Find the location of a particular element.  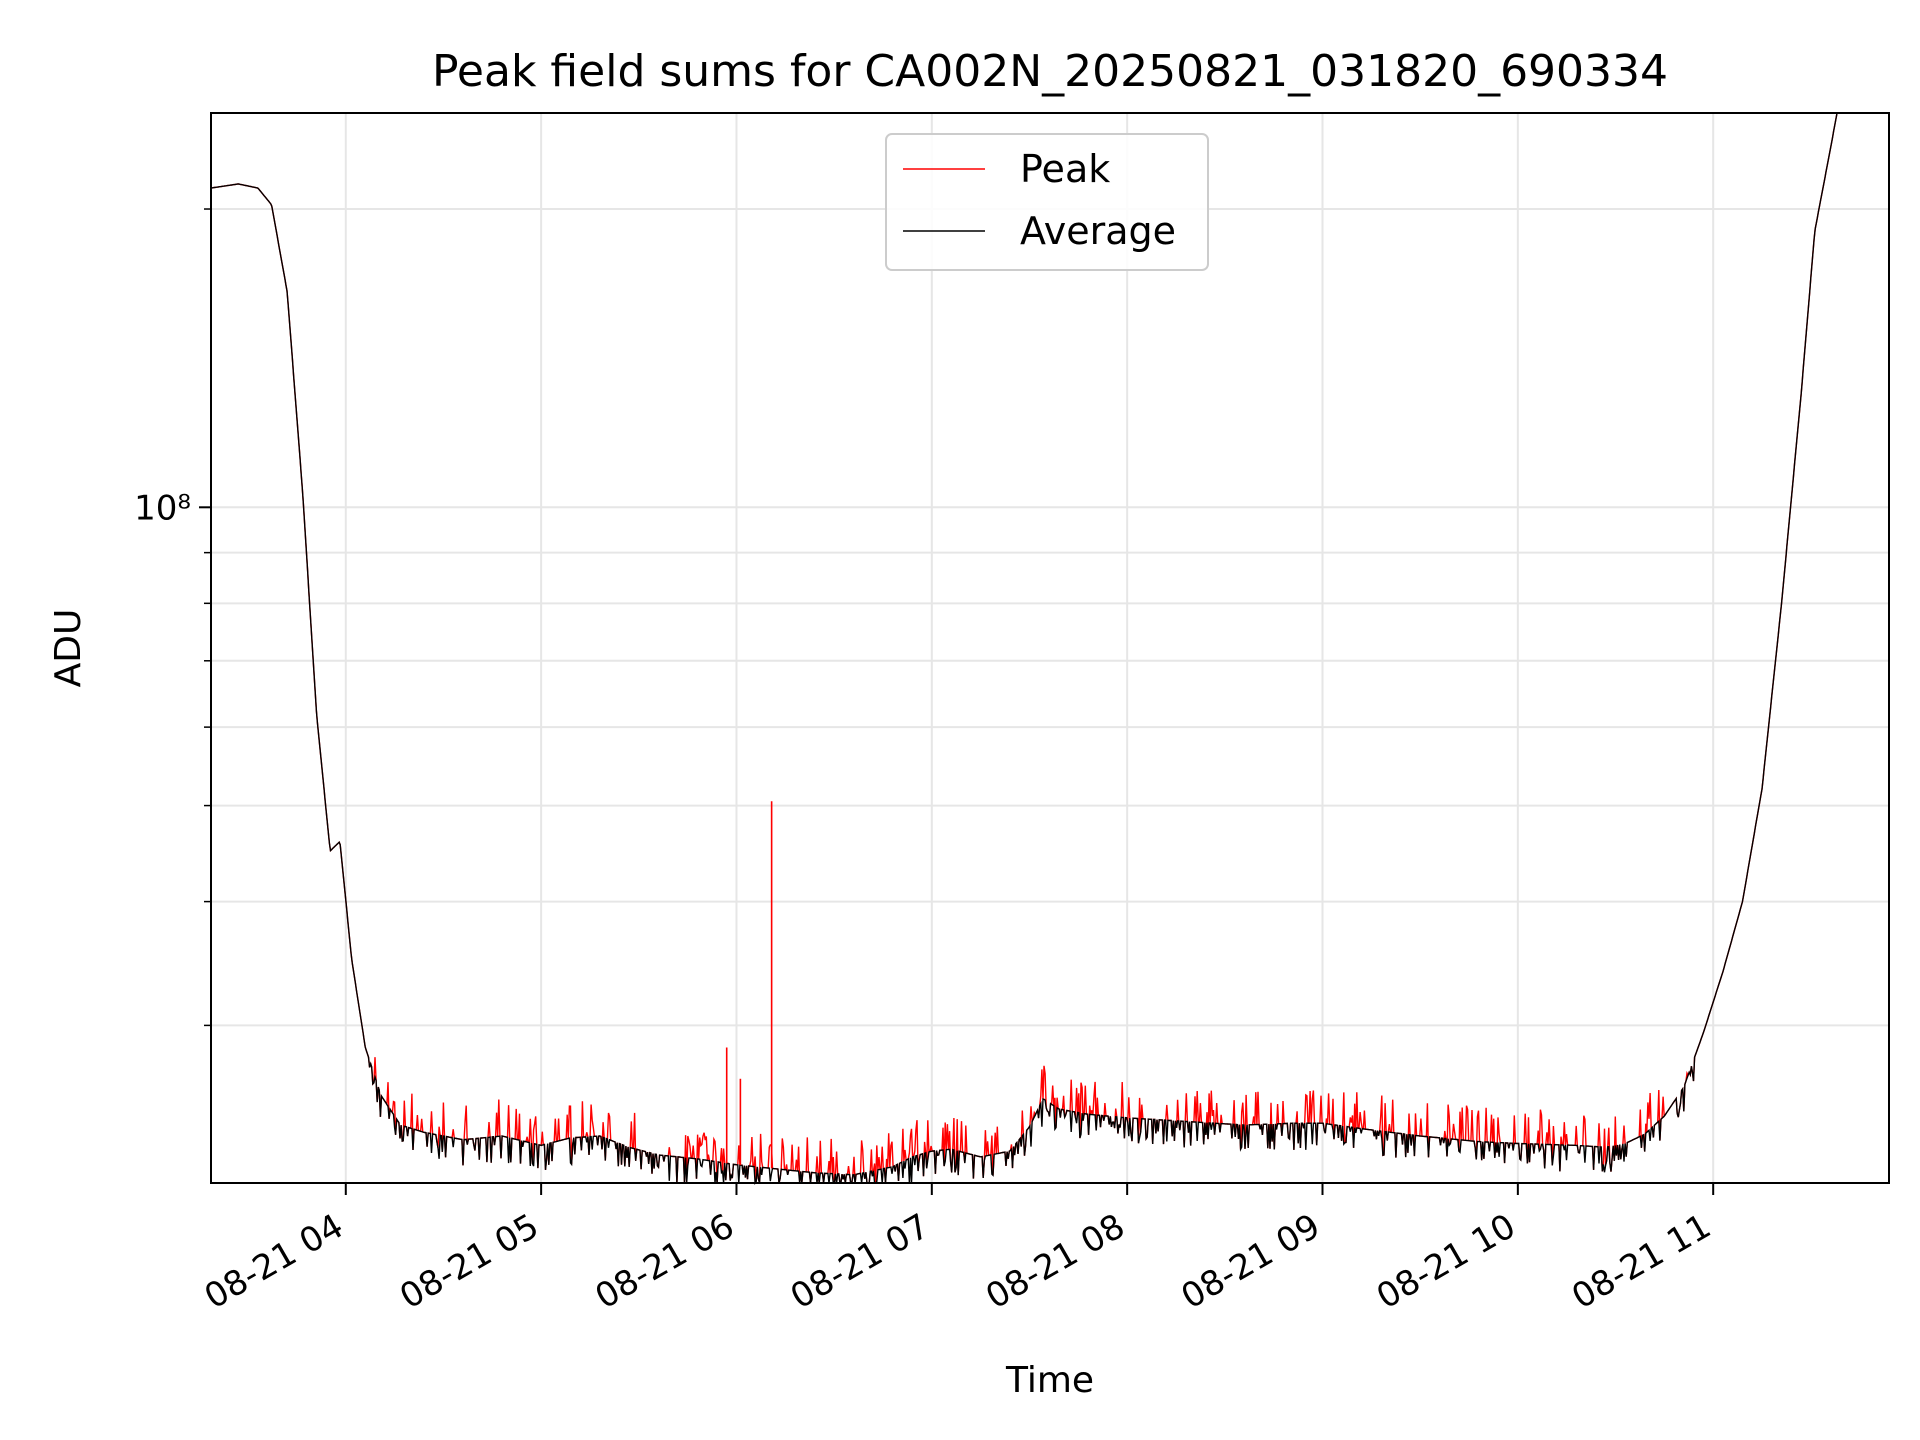

legend-label-peak: Peak is located at coordinates (1065, 169).